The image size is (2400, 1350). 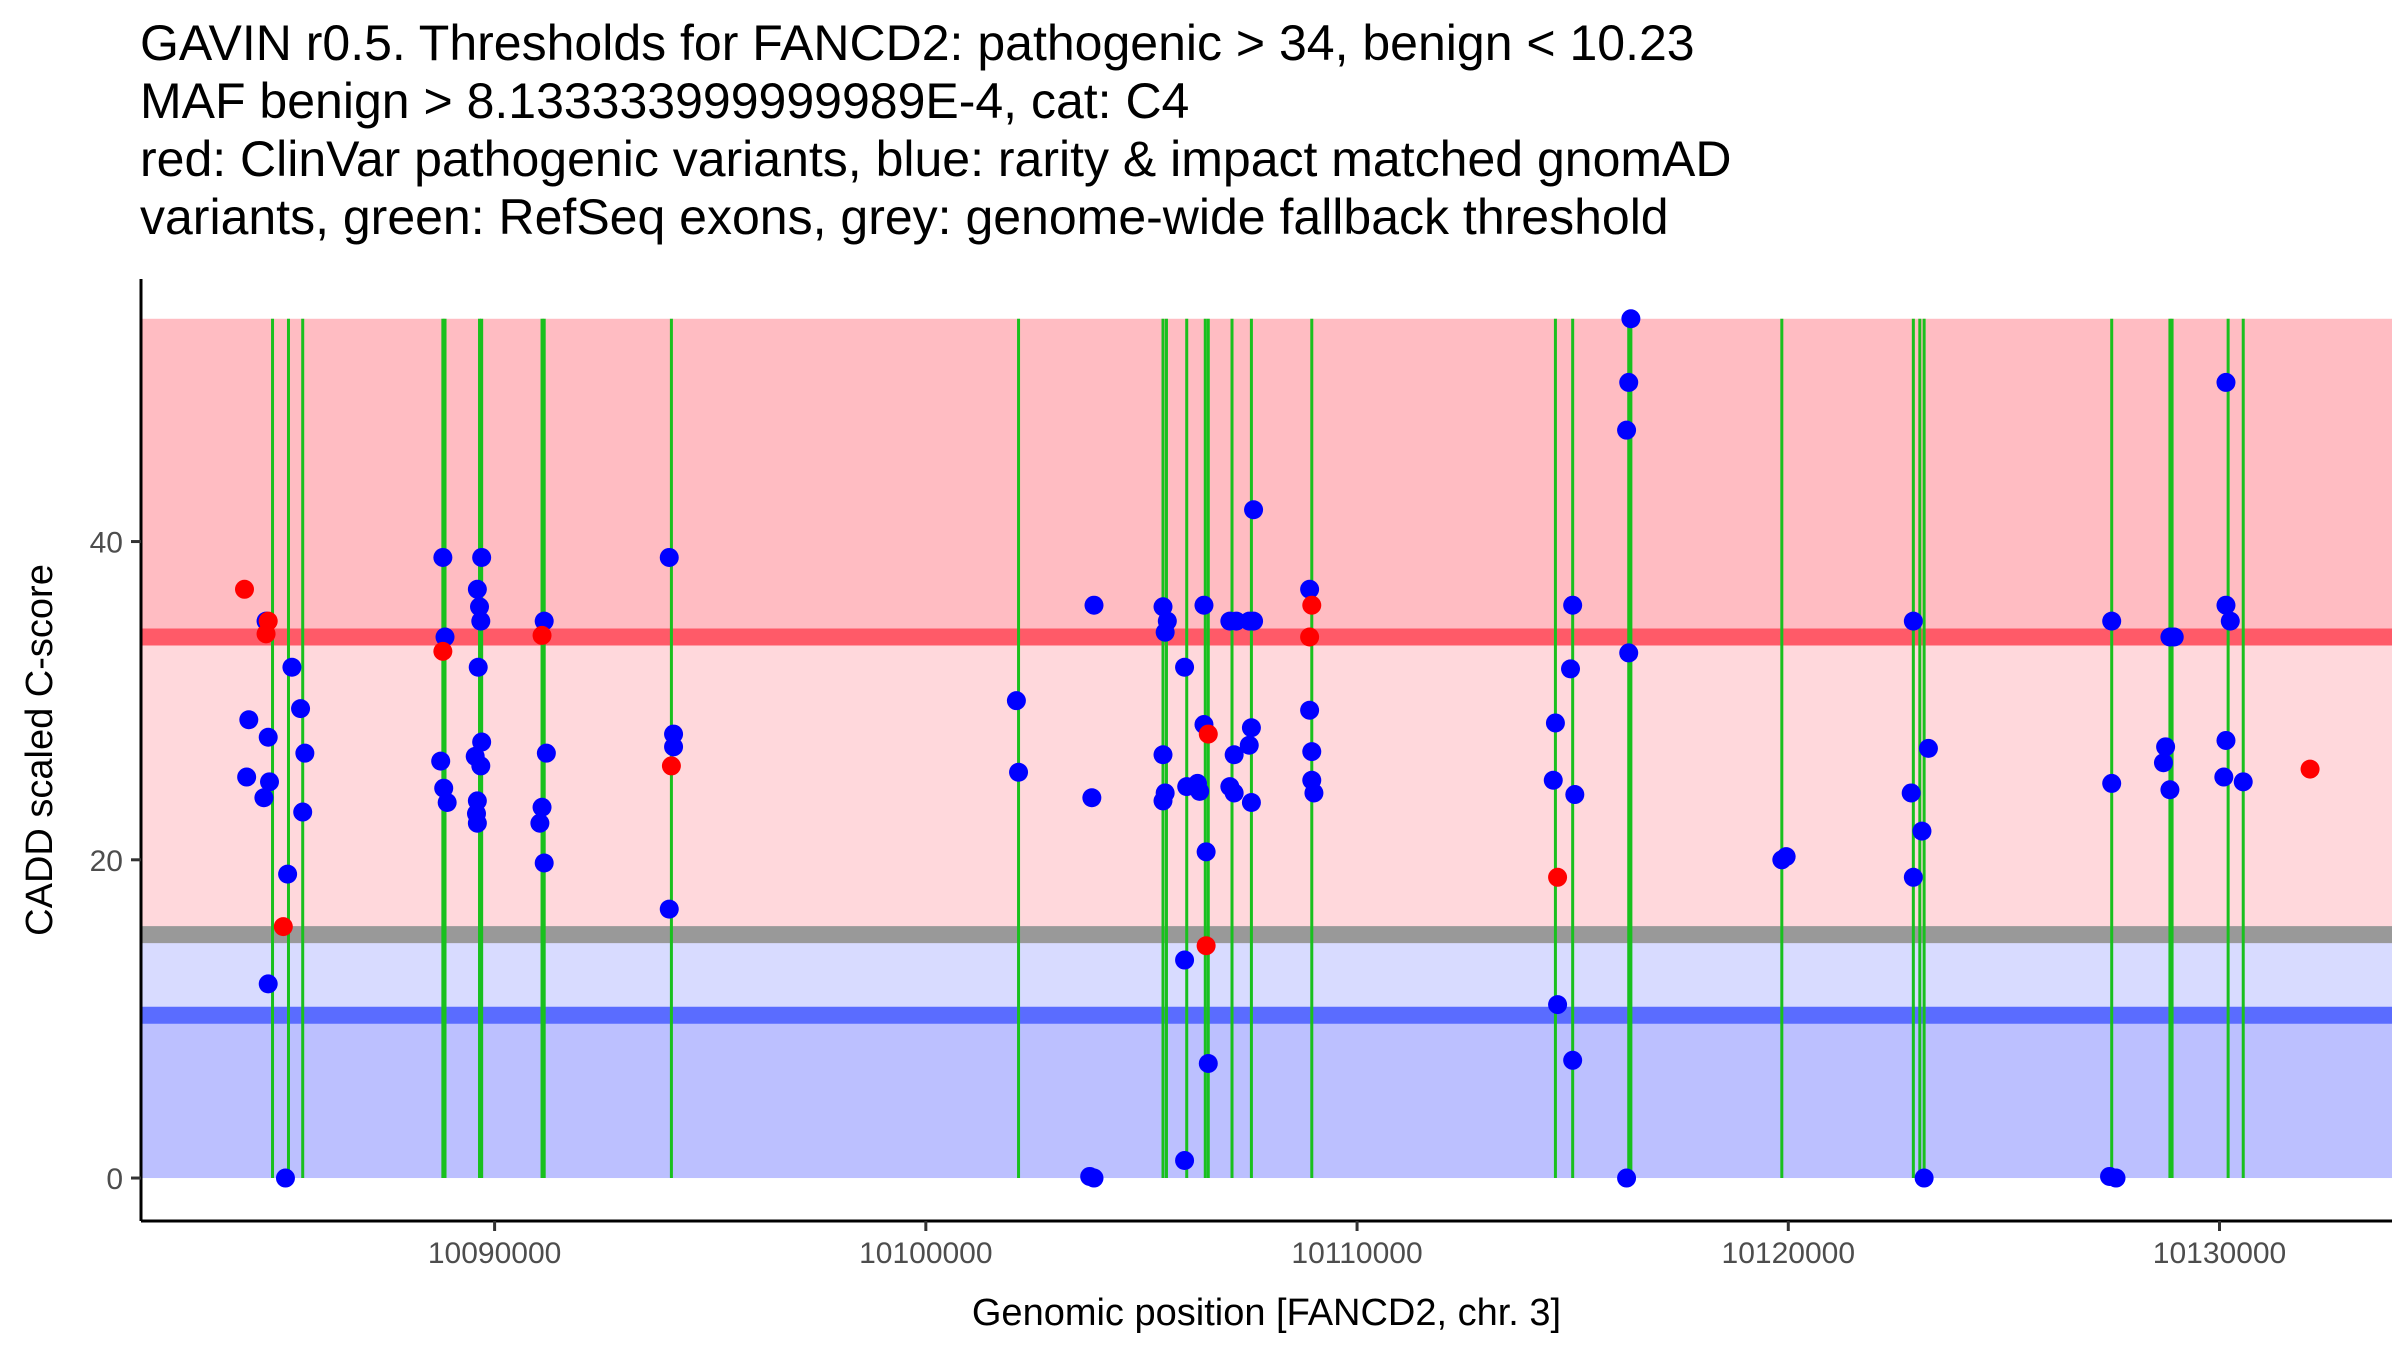 I want to click on x-axis-title: Genomic position [FANCD2, chr. 3], so click(x=1266, y=1313).